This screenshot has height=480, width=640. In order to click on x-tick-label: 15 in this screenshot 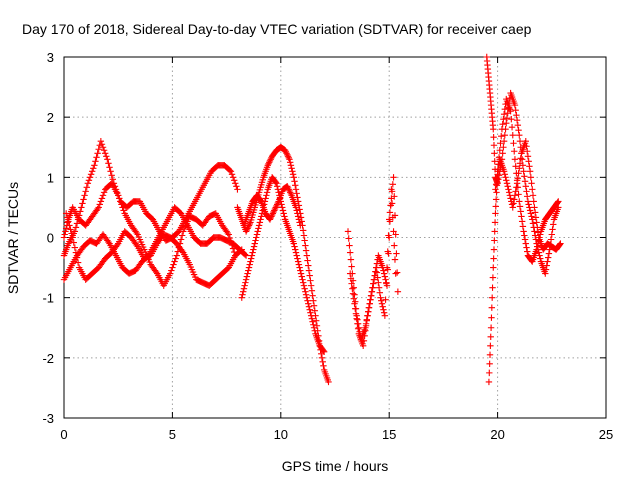, I will do `click(389, 434)`.